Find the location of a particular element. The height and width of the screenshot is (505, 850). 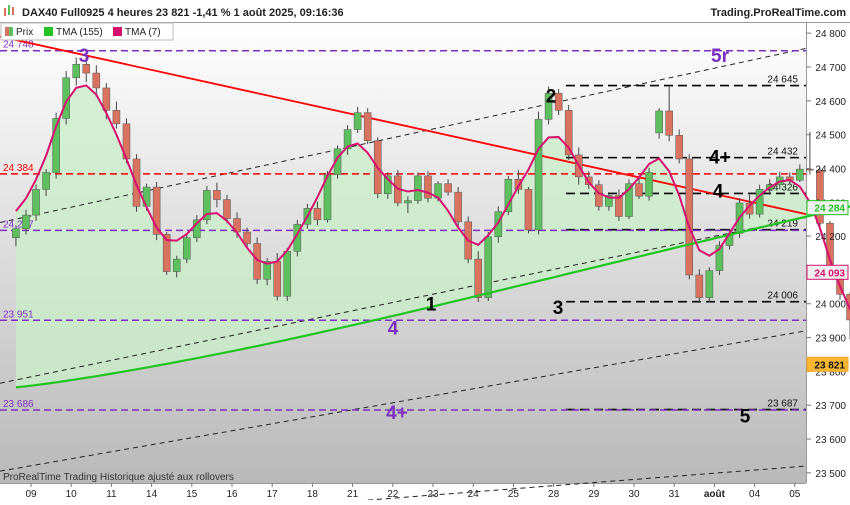

price-tag-24093: 24 093 is located at coordinates (827, 272).